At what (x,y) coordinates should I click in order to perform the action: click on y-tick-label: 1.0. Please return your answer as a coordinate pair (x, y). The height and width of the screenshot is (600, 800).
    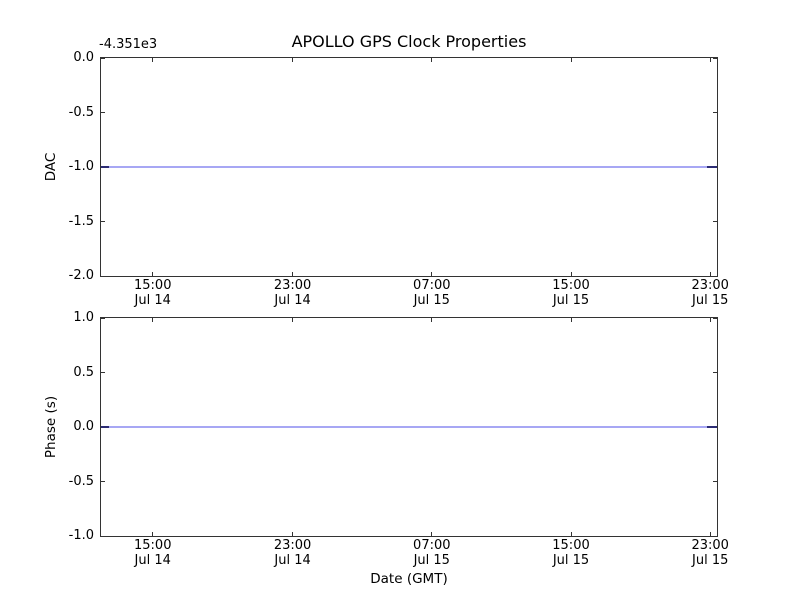
    Looking at the image, I should click on (83, 317).